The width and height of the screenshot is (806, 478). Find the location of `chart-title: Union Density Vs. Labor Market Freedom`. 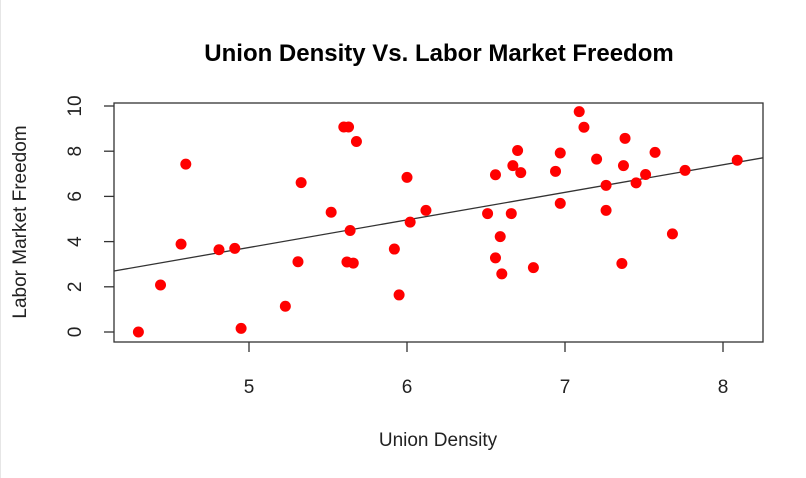

chart-title: Union Density Vs. Labor Market Freedom is located at coordinates (438, 53).